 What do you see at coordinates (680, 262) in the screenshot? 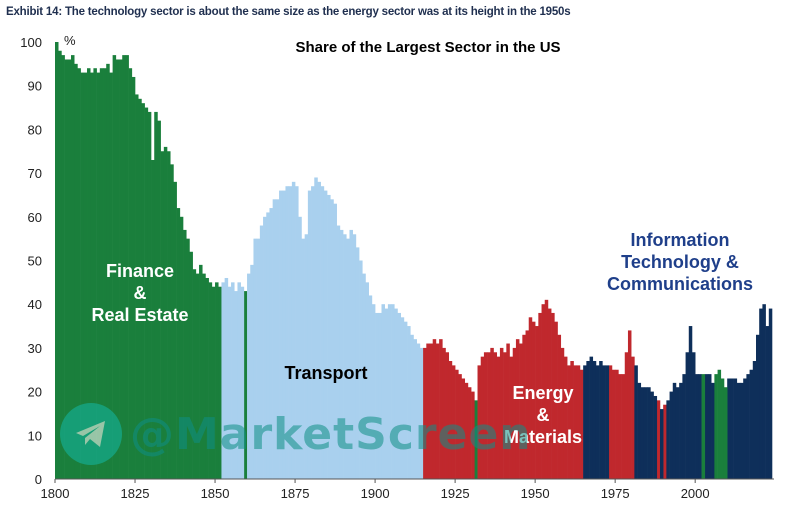
I see `sector-label-3: Information Technology & Communications` at bounding box center [680, 262].